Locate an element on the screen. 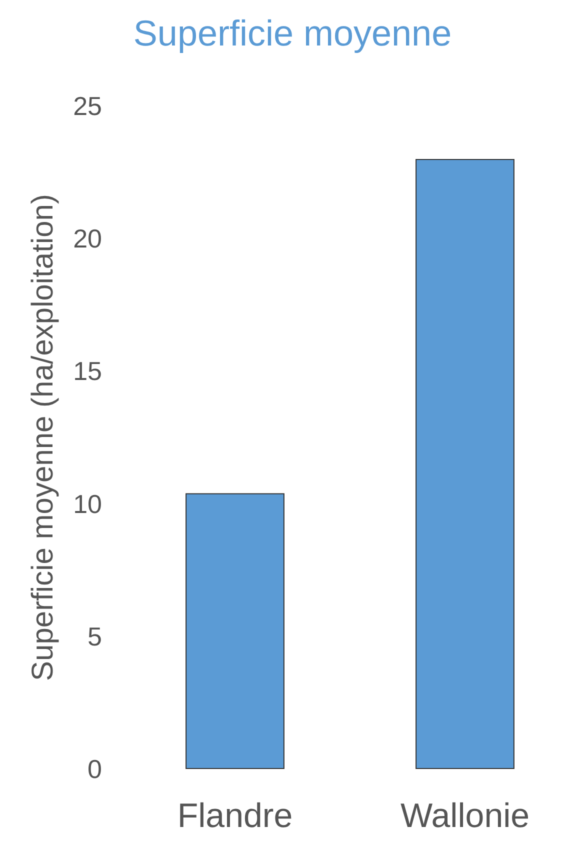 This screenshot has height=851, width=585. x-tick-label: Flandre is located at coordinates (235, 816).